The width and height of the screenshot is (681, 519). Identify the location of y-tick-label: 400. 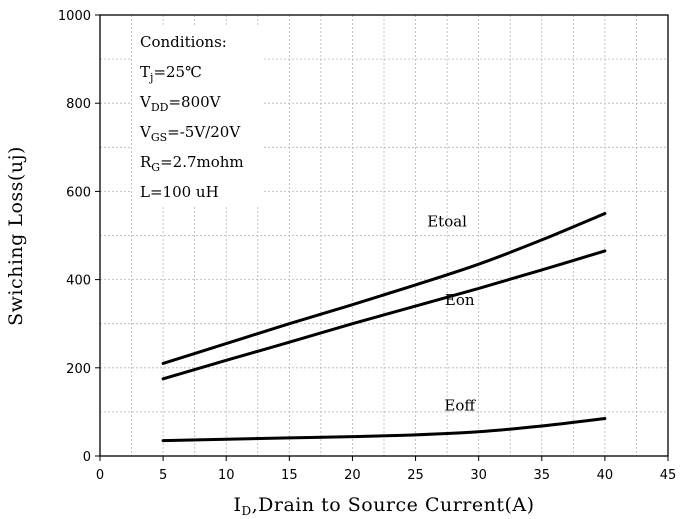
(78, 281).